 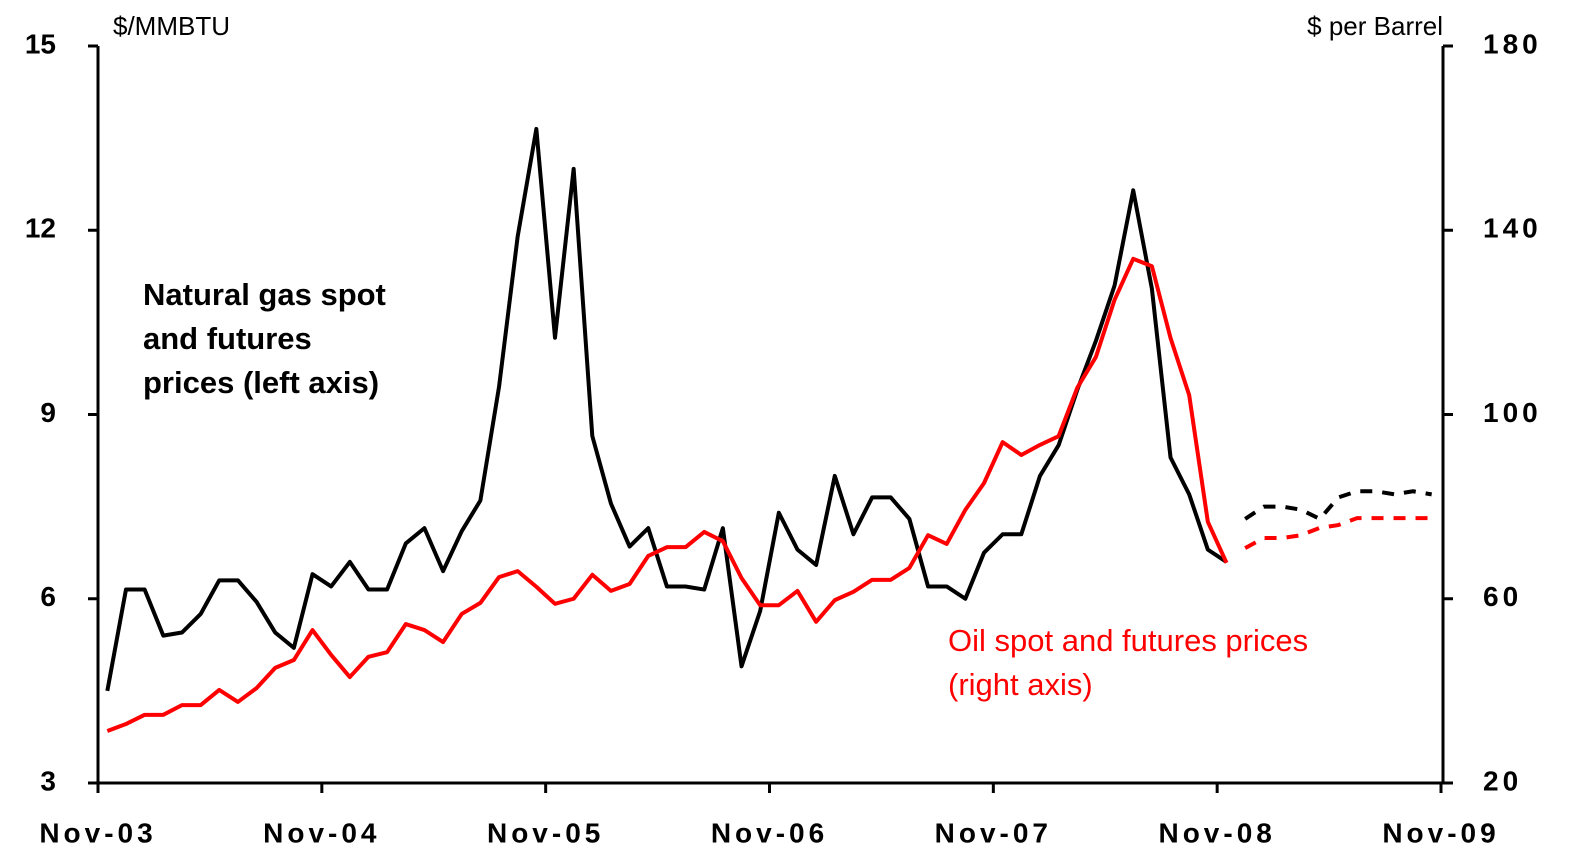 I want to click on y-tick-label: 9, so click(x=48, y=412).